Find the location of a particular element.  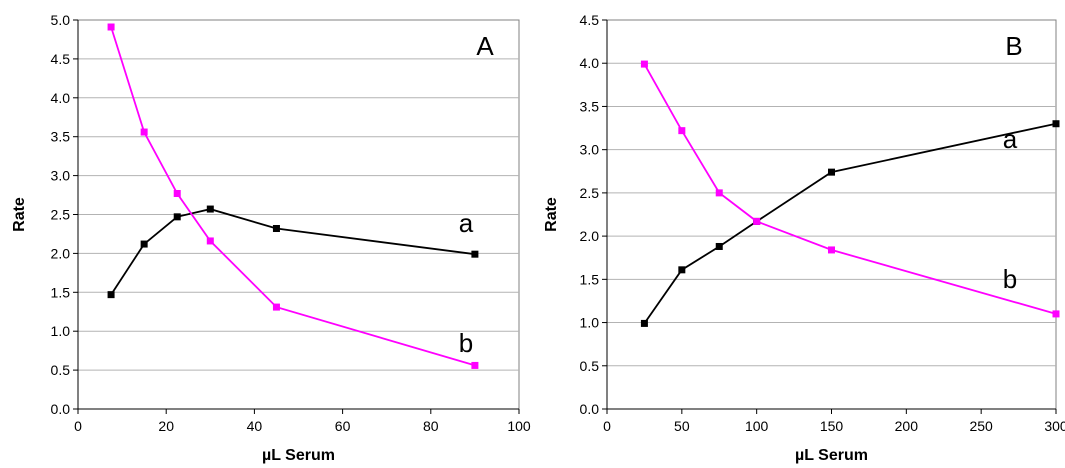

x-tick-label: 60 is located at coordinates (343, 426).